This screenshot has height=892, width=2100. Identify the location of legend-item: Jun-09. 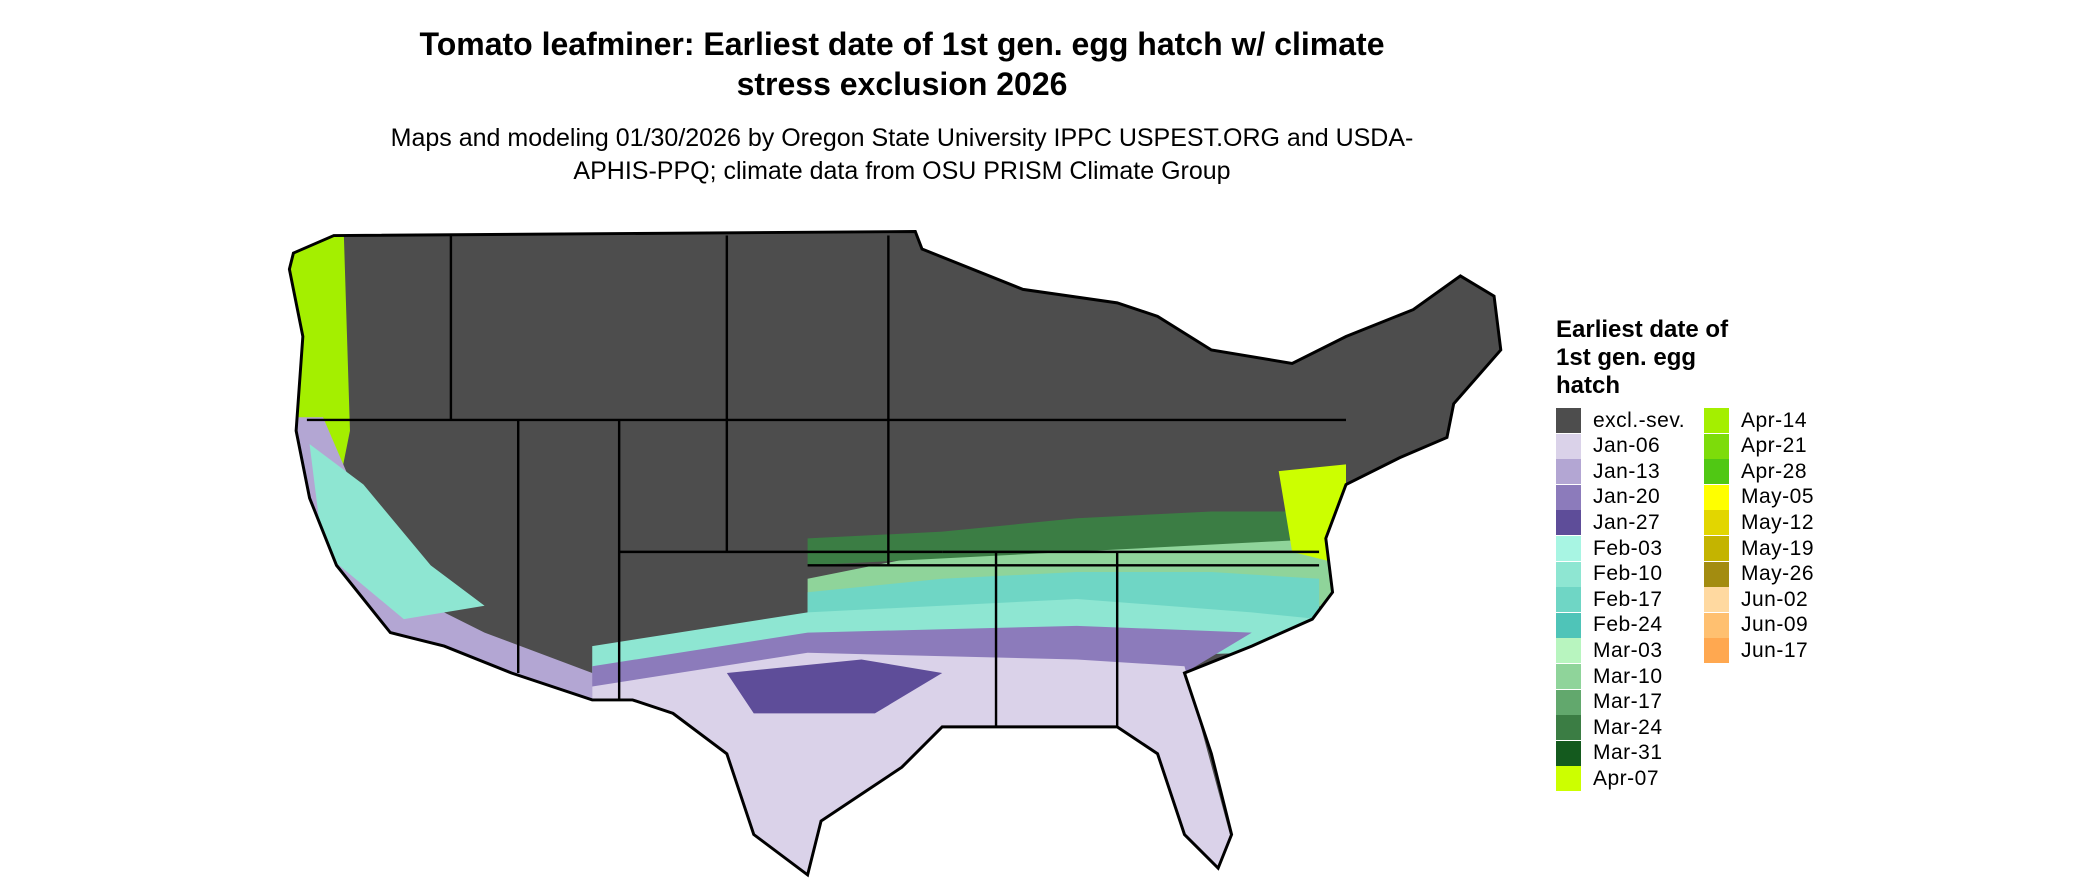
(1756, 625).